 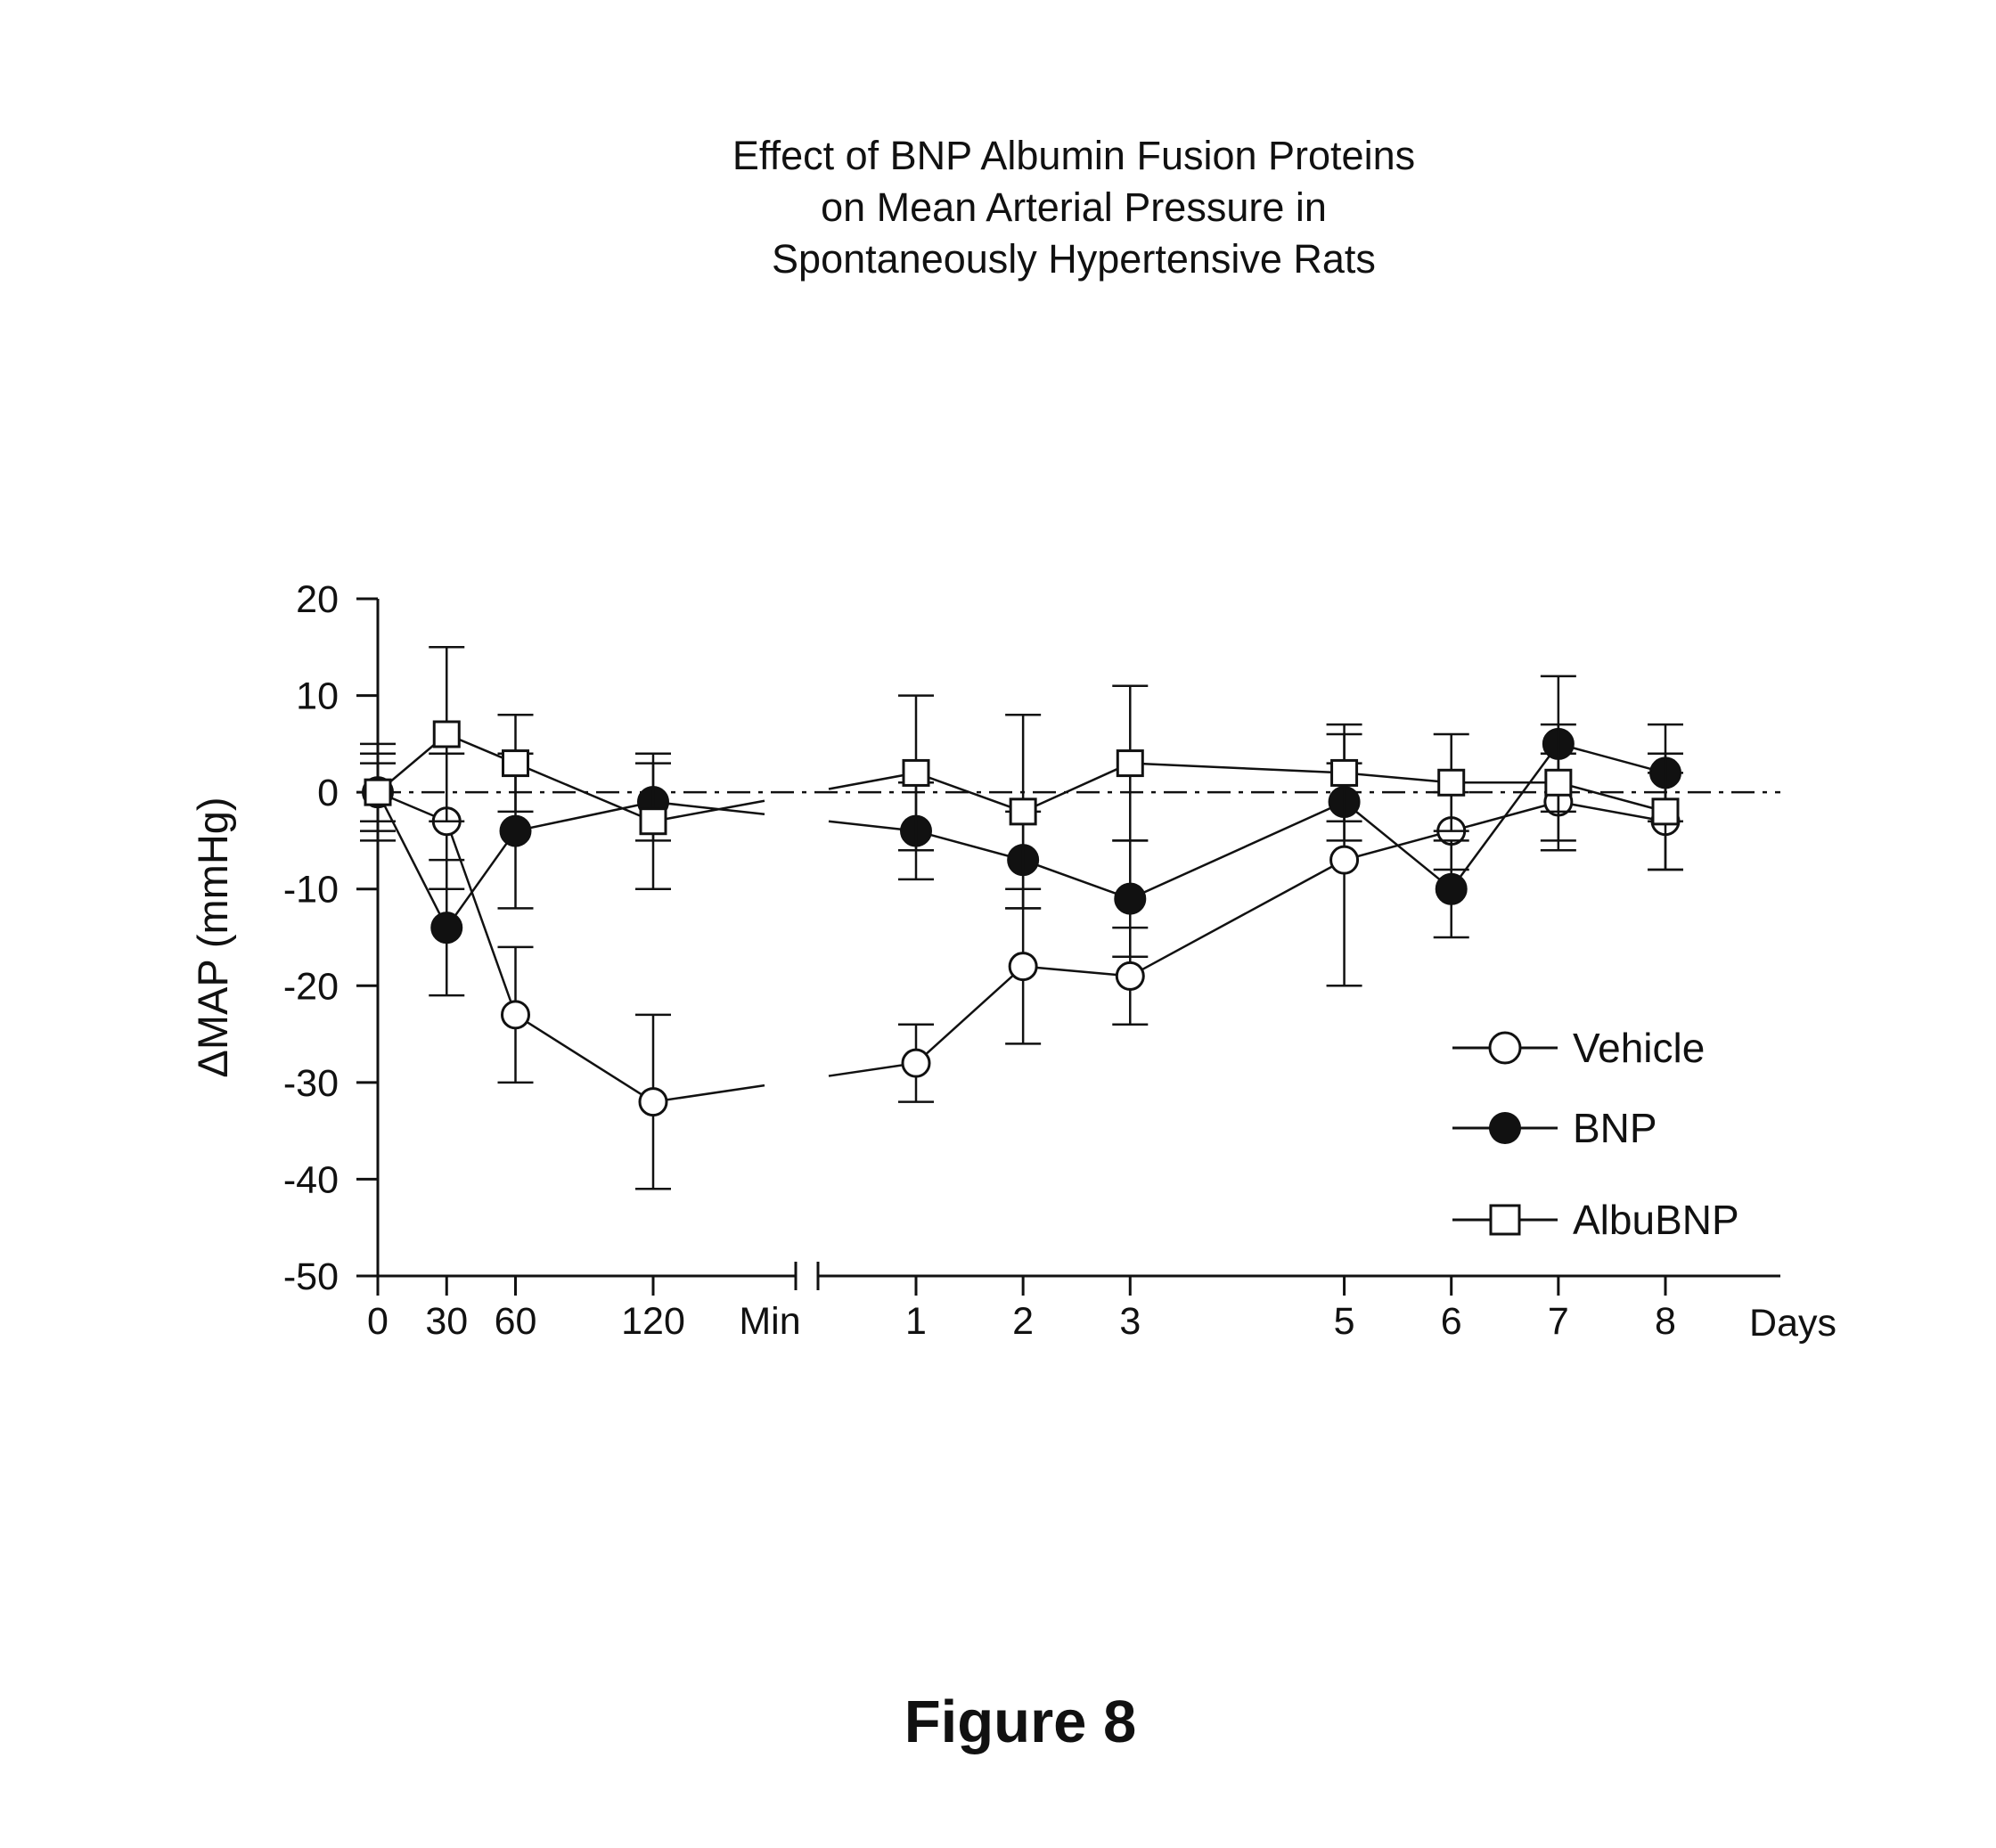 I want to click on x-tick-label: 30, so click(x=446, y=1321).